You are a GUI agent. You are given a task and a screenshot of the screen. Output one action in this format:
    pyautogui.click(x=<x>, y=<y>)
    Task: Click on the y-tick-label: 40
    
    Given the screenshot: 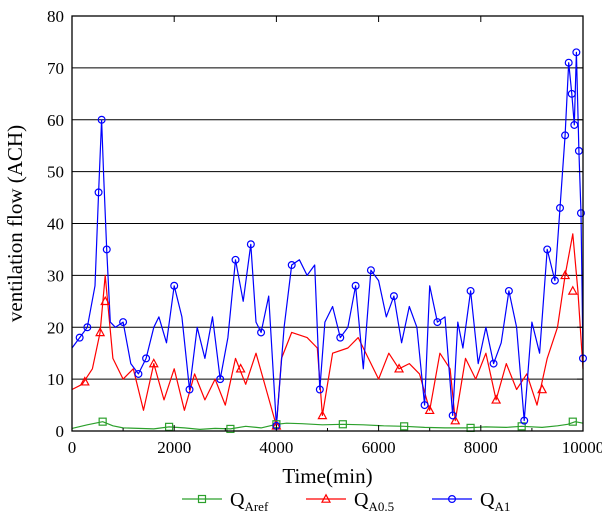 What is the action you would take?
    pyautogui.click(x=55, y=224)
    